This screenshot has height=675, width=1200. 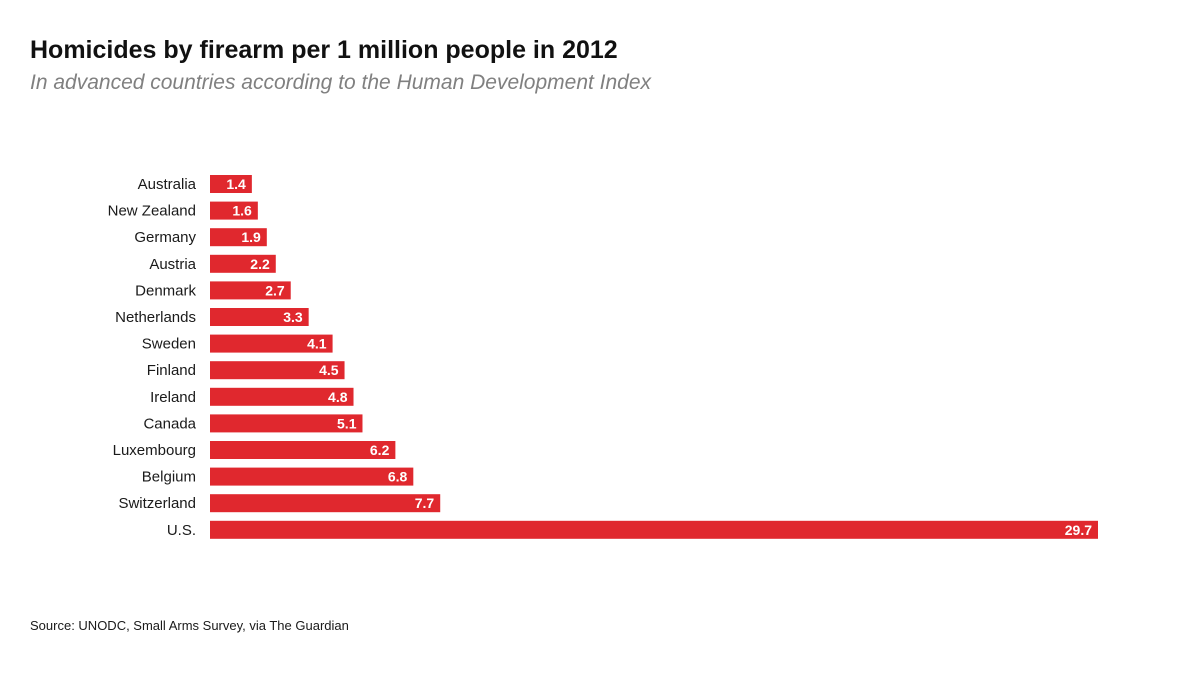 I want to click on category-label-finland: Finland, so click(x=171, y=370).